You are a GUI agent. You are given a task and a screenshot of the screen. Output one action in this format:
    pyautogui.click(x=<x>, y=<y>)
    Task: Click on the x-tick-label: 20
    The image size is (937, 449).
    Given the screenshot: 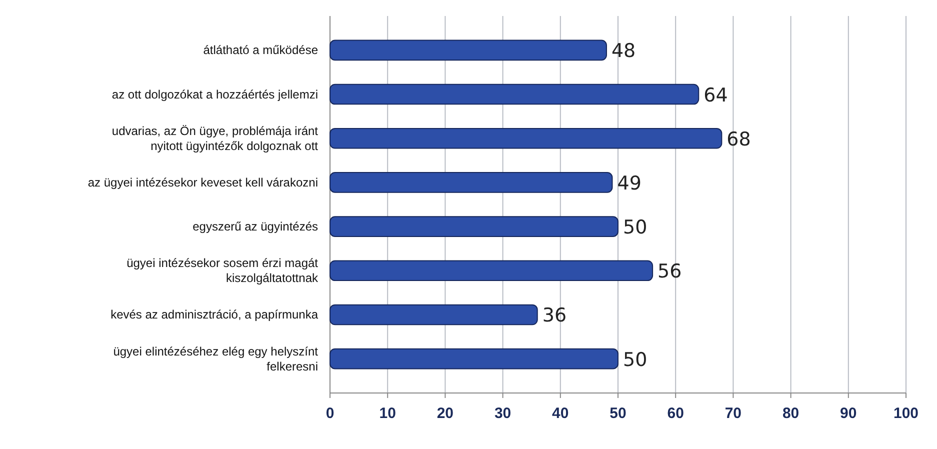 What is the action you would take?
    pyautogui.click(x=445, y=413)
    